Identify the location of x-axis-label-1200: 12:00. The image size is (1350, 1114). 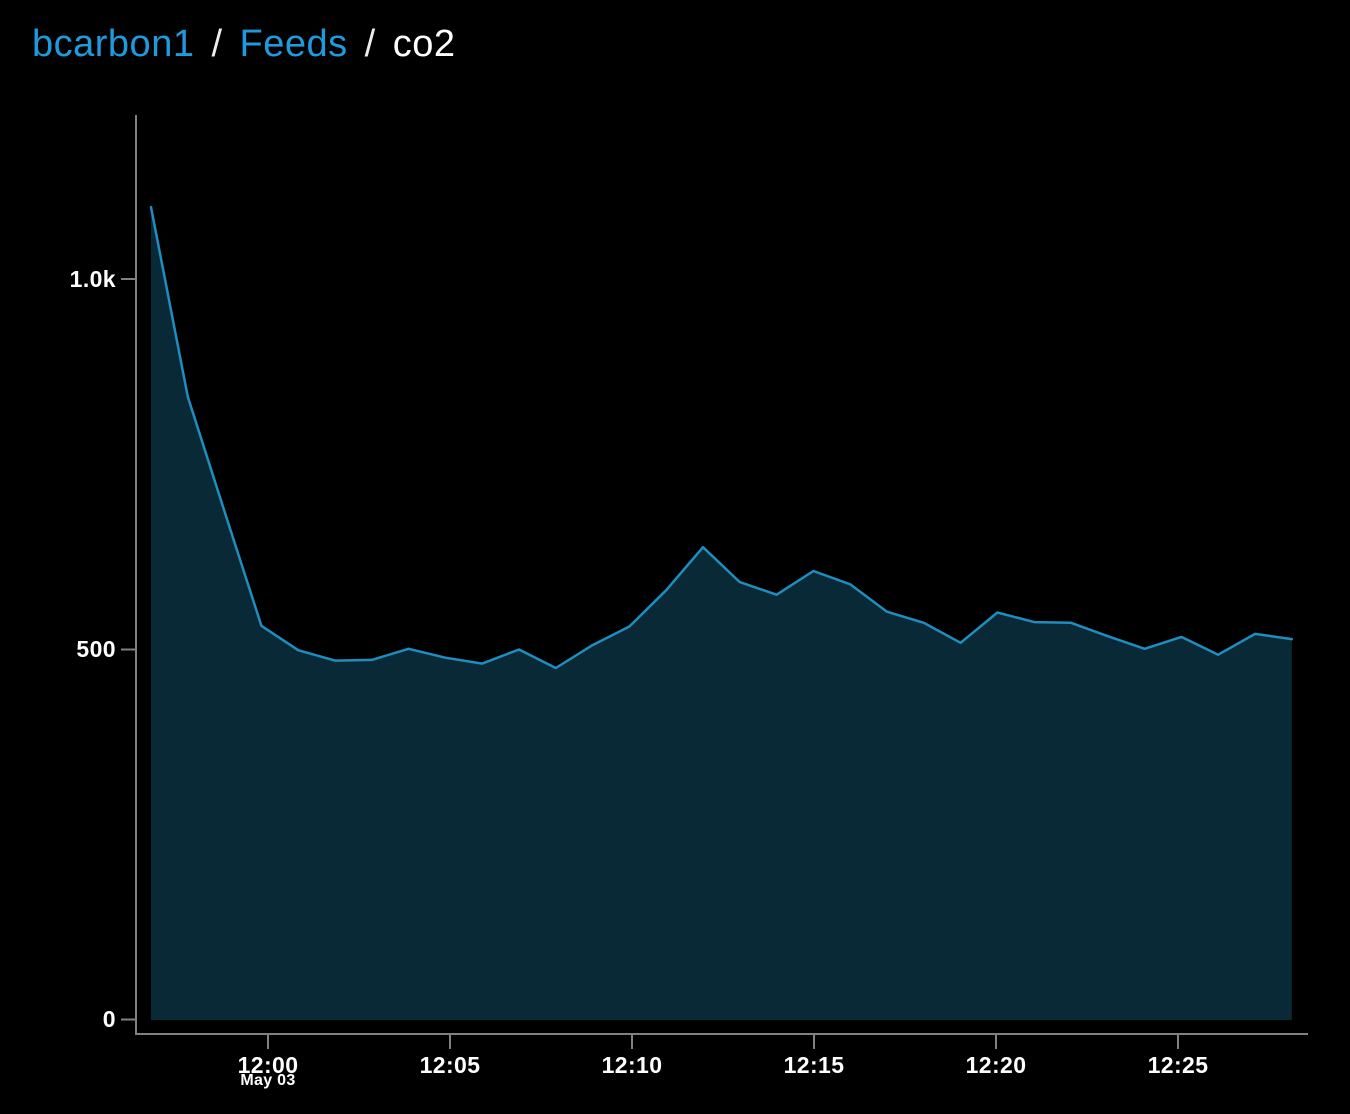
(268, 1065).